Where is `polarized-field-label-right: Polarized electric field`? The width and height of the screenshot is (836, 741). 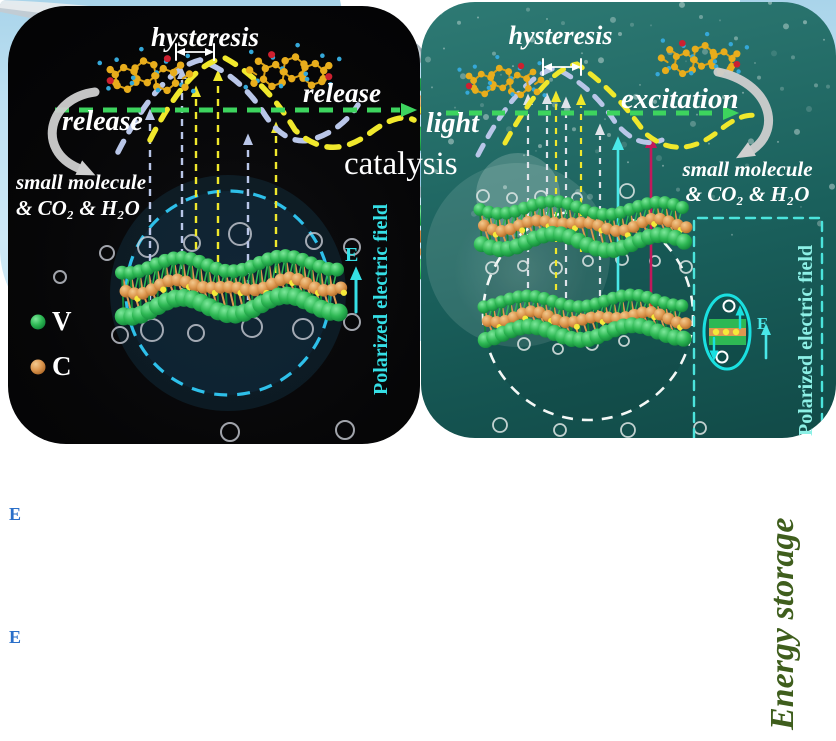 polarized-field-label-right: Polarized electric field is located at coordinates (806, 340).